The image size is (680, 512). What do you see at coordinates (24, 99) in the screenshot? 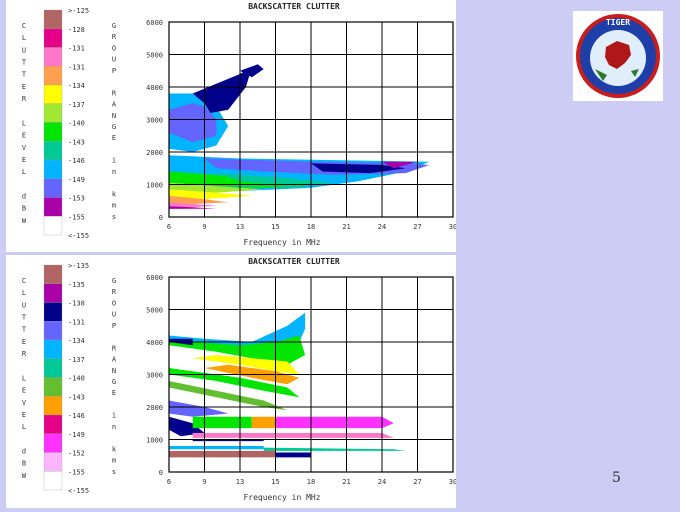
I see `legend-title-char: R` at bounding box center [24, 99].